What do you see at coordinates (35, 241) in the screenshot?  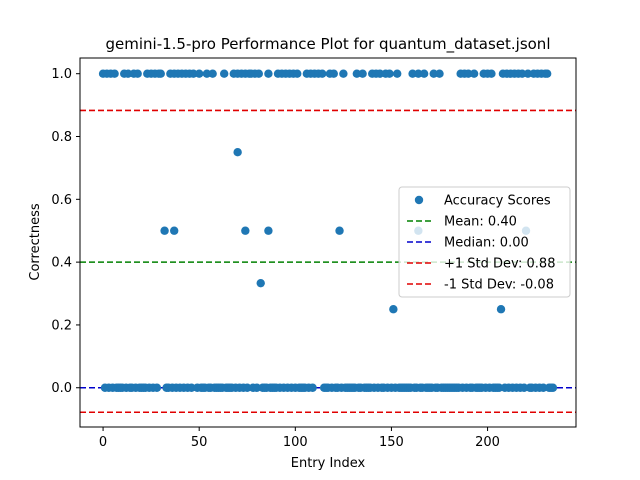 I see `y-axis-label: Correctness` at bounding box center [35, 241].